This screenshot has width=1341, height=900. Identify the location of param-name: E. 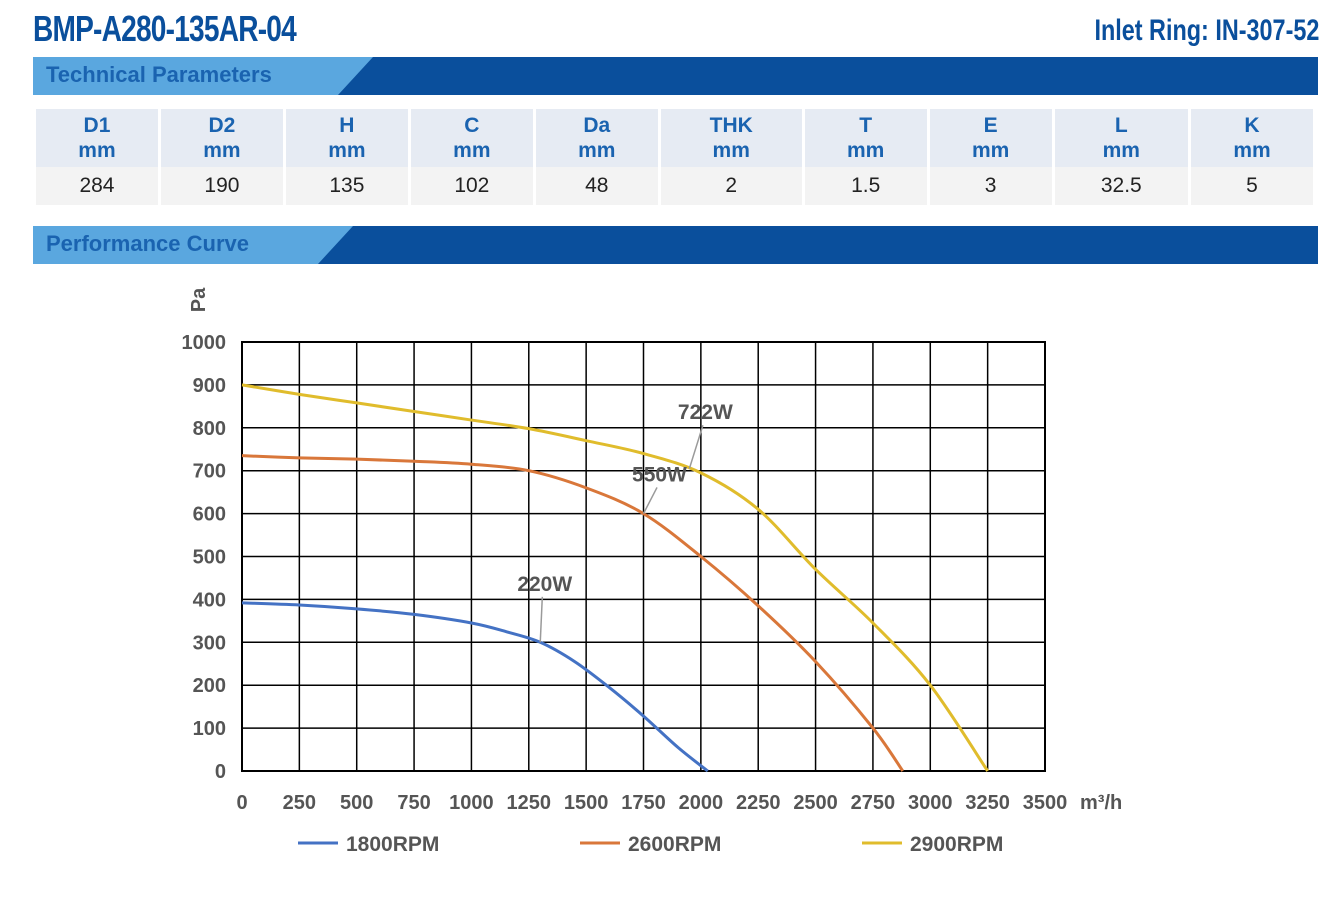
(990, 125).